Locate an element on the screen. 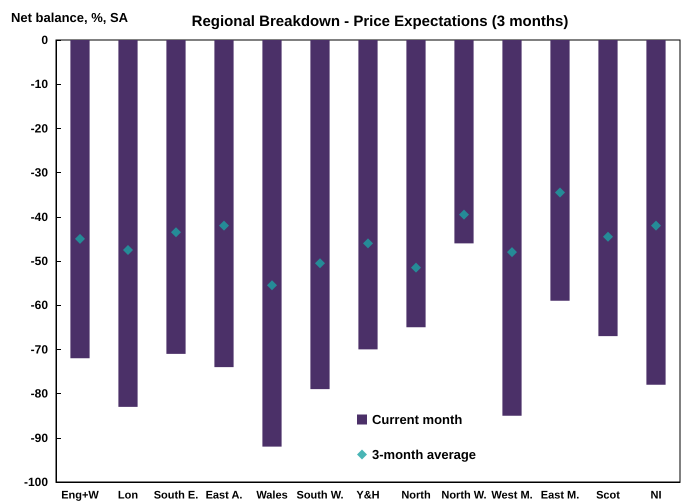 Image resolution: width=686 pixels, height=504 pixels. y-tick-label: -40 is located at coordinates (39, 217).